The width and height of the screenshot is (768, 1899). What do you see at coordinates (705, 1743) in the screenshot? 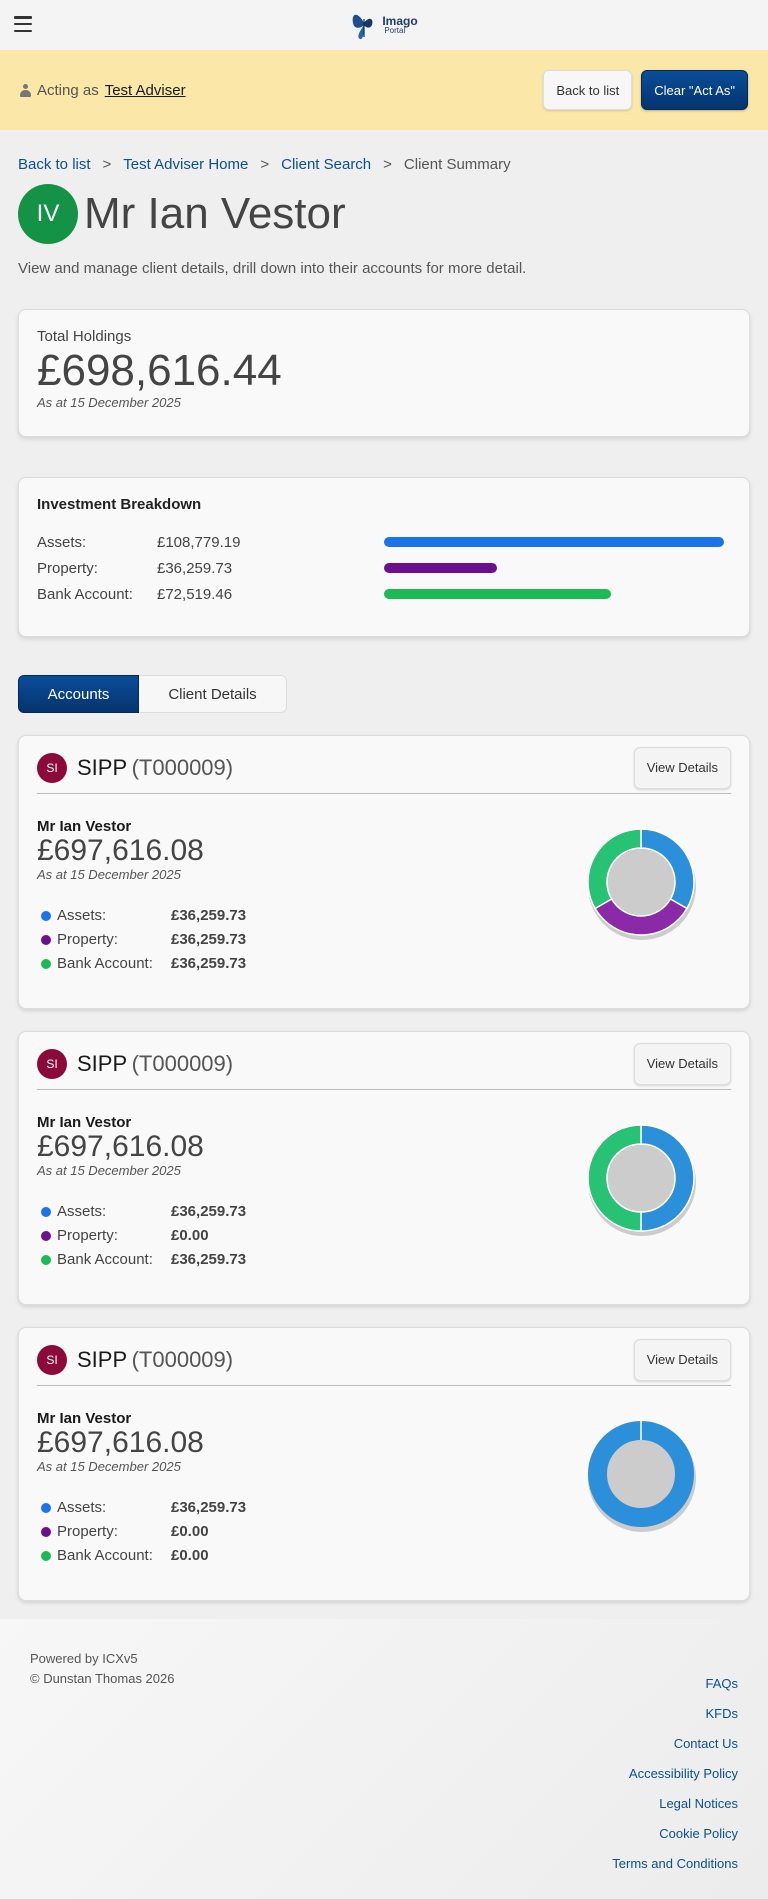
I see `footer-link-contact-us: Contact Us` at bounding box center [705, 1743].